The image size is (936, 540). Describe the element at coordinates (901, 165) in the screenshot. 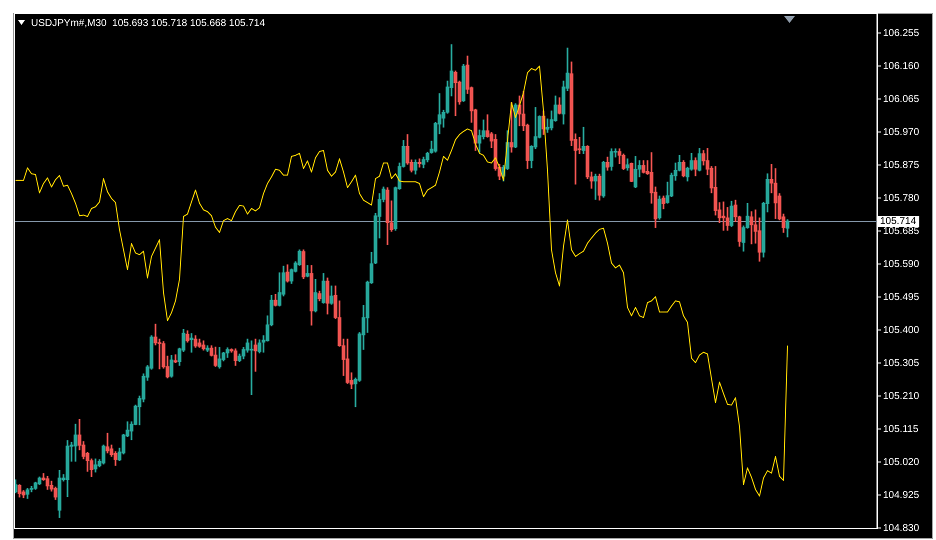

I see `y-tick-label: 105.875` at that location.